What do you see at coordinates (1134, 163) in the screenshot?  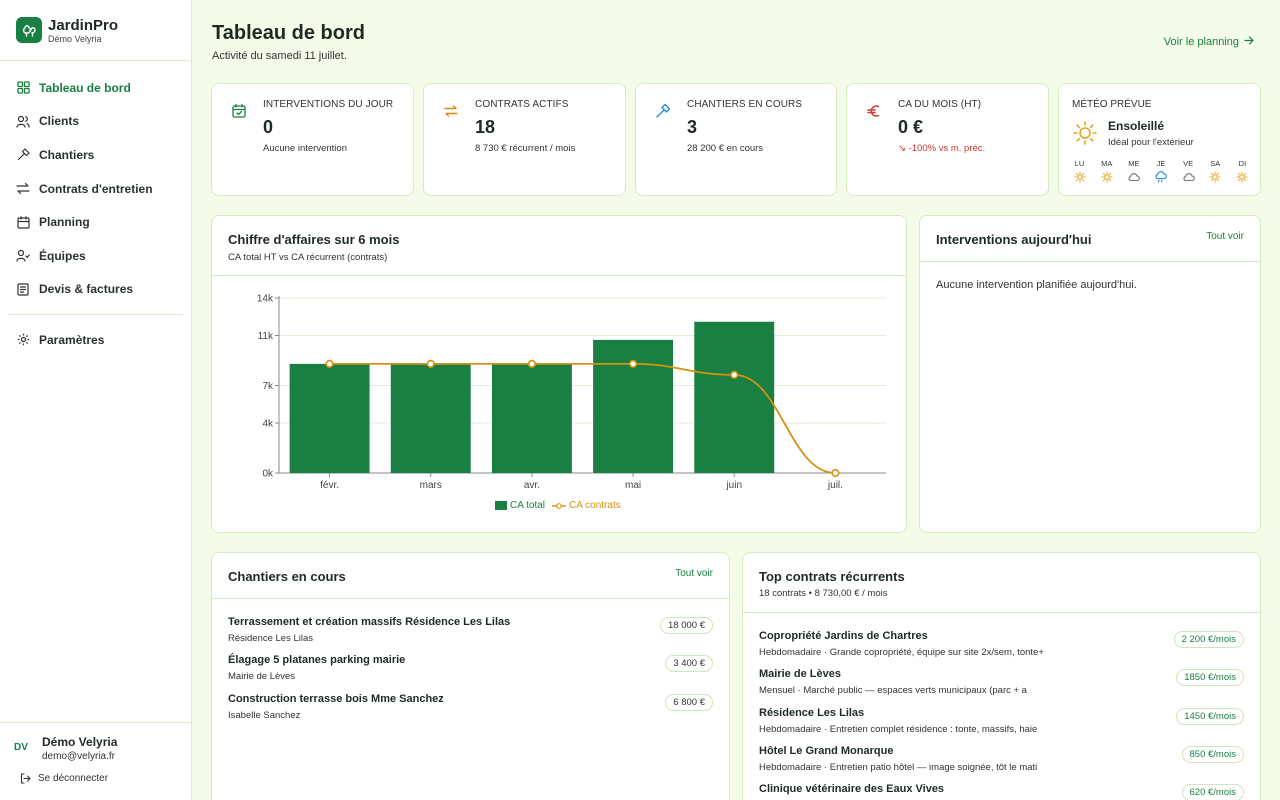 I see `forecast-day-label: ME` at bounding box center [1134, 163].